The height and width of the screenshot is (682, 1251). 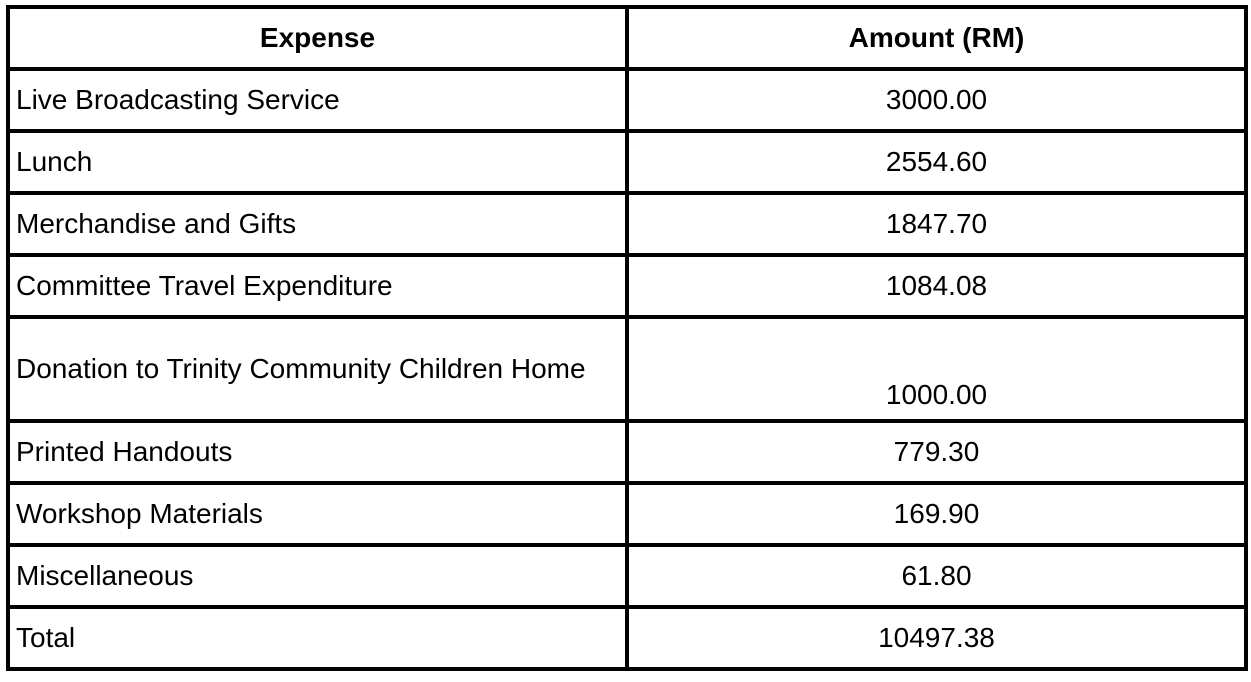 I want to click on total-row: Total 10497.38, so click(x=627, y=638).